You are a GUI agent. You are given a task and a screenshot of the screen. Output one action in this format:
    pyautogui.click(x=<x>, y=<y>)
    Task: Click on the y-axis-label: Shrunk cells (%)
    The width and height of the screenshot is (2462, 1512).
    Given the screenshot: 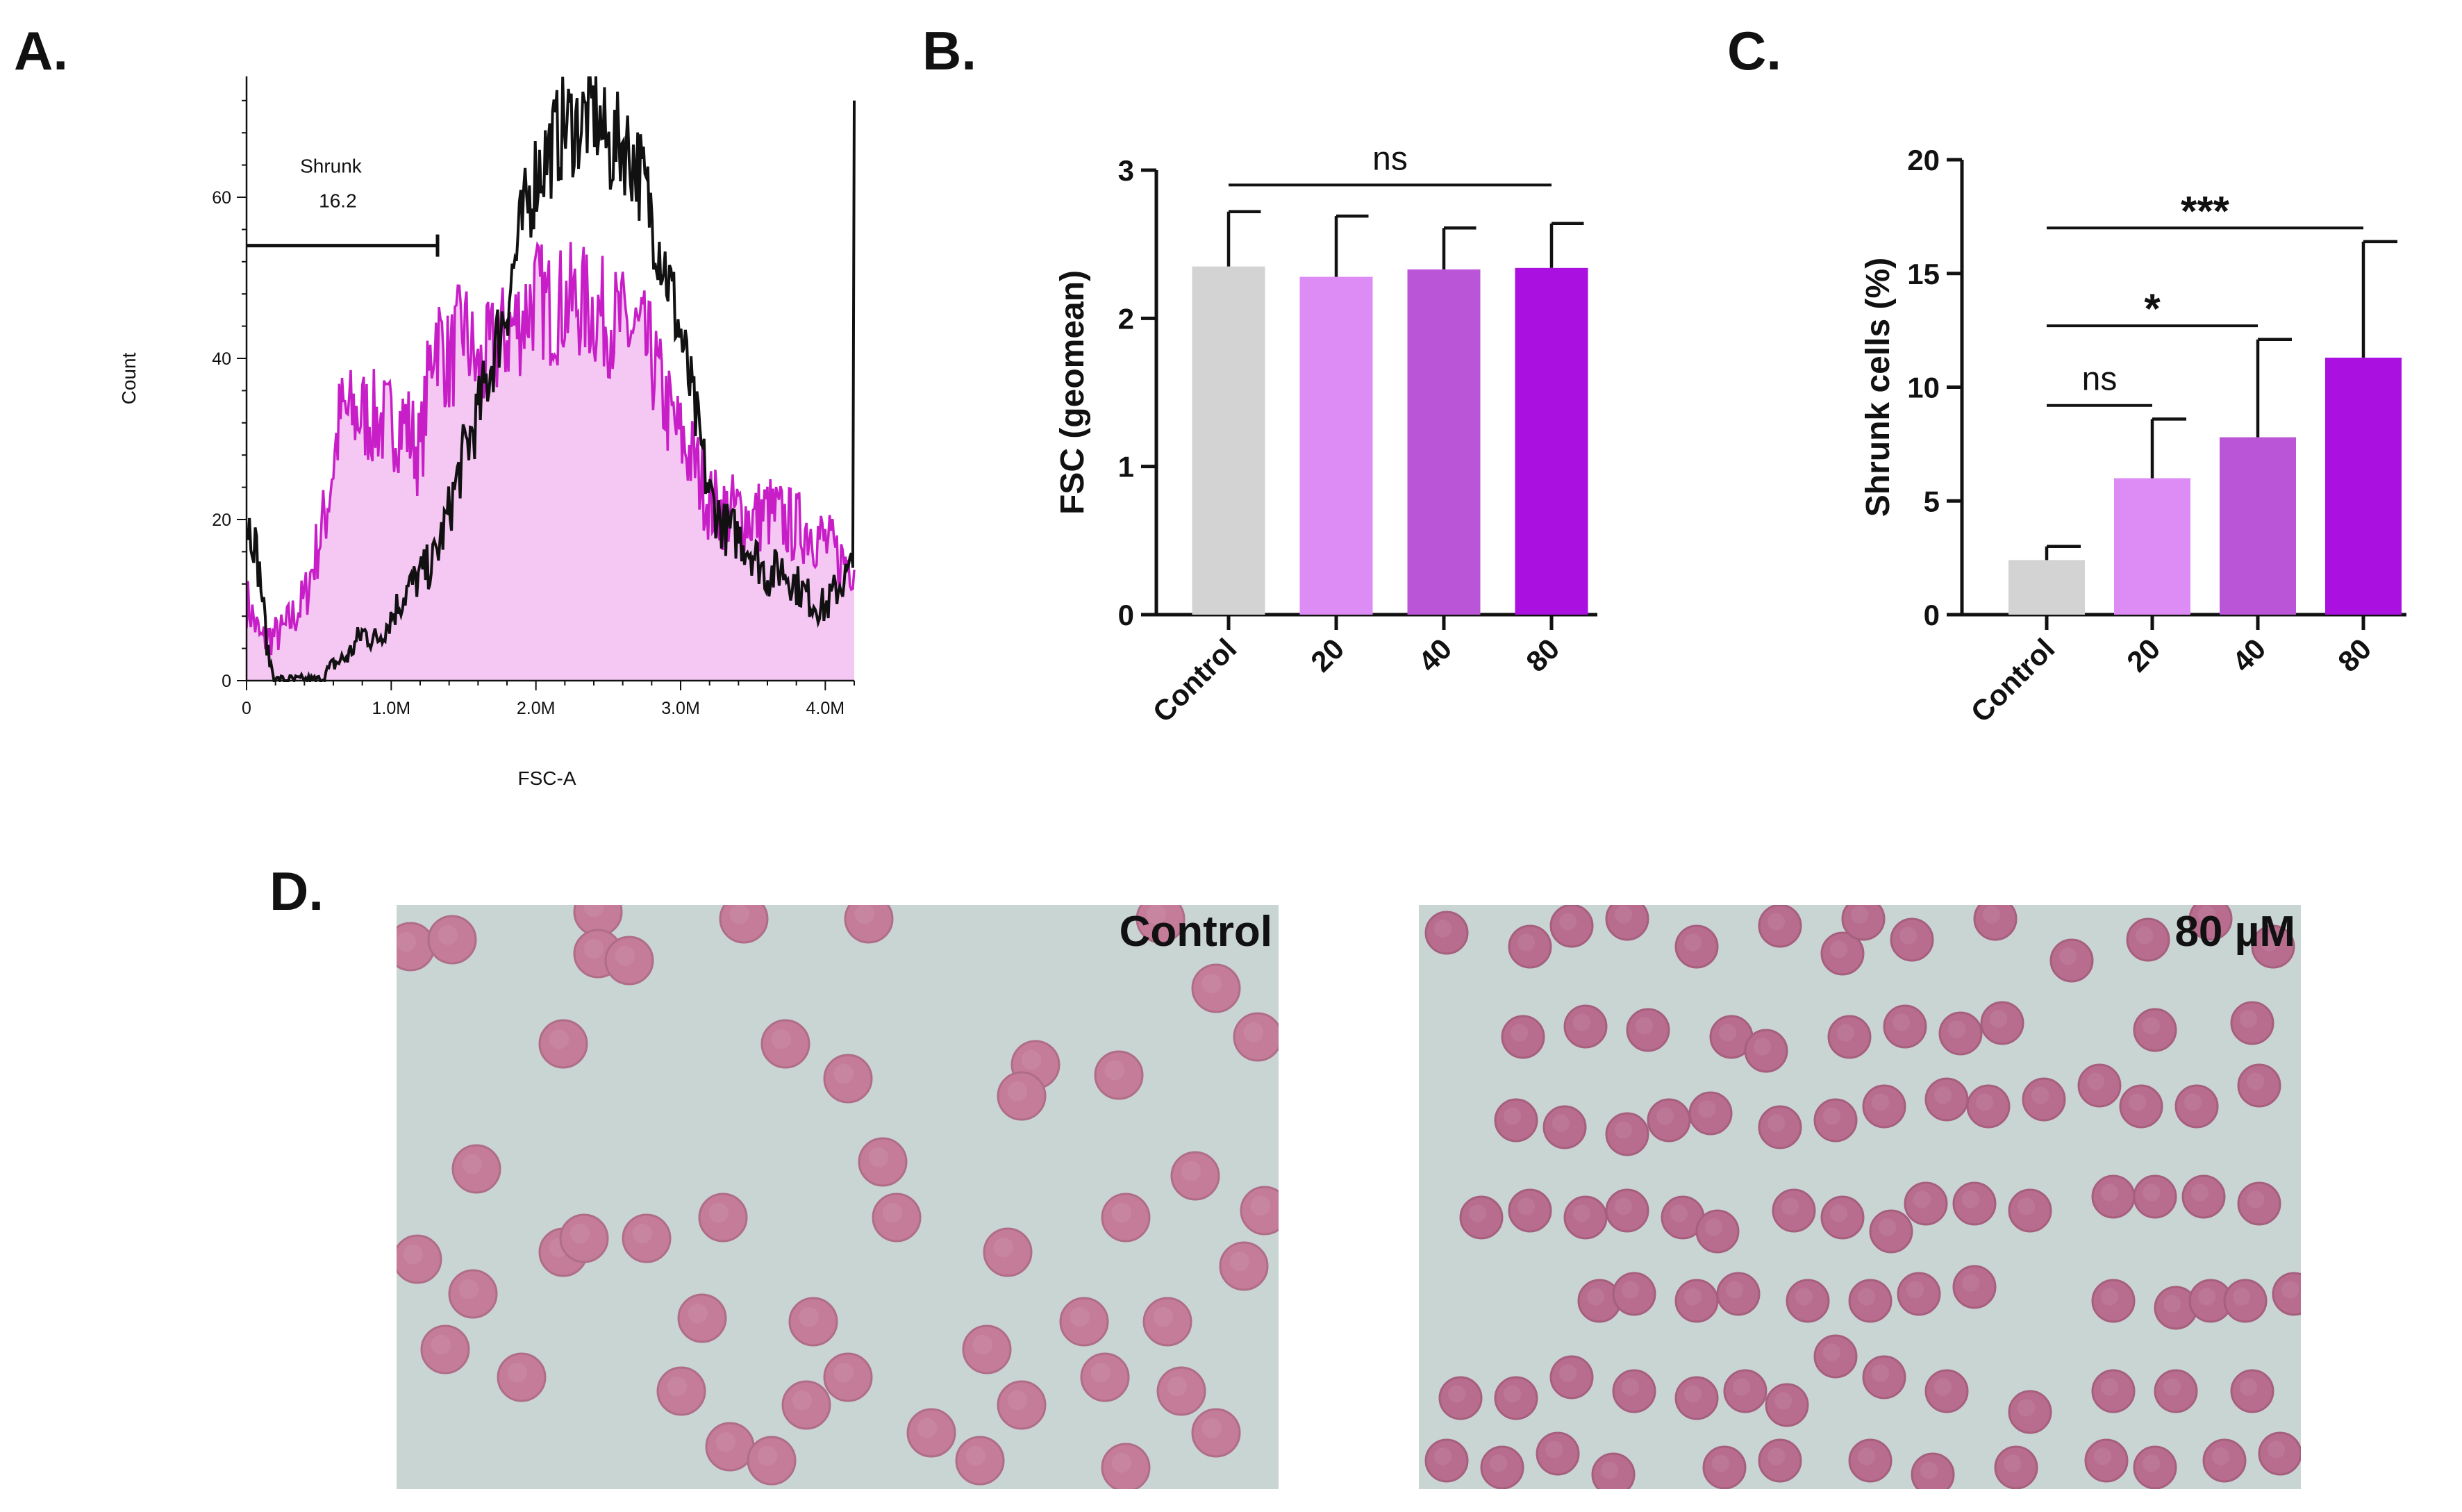 What is the action you would take?
    pyautogui.click(x=1879, y=388)
    